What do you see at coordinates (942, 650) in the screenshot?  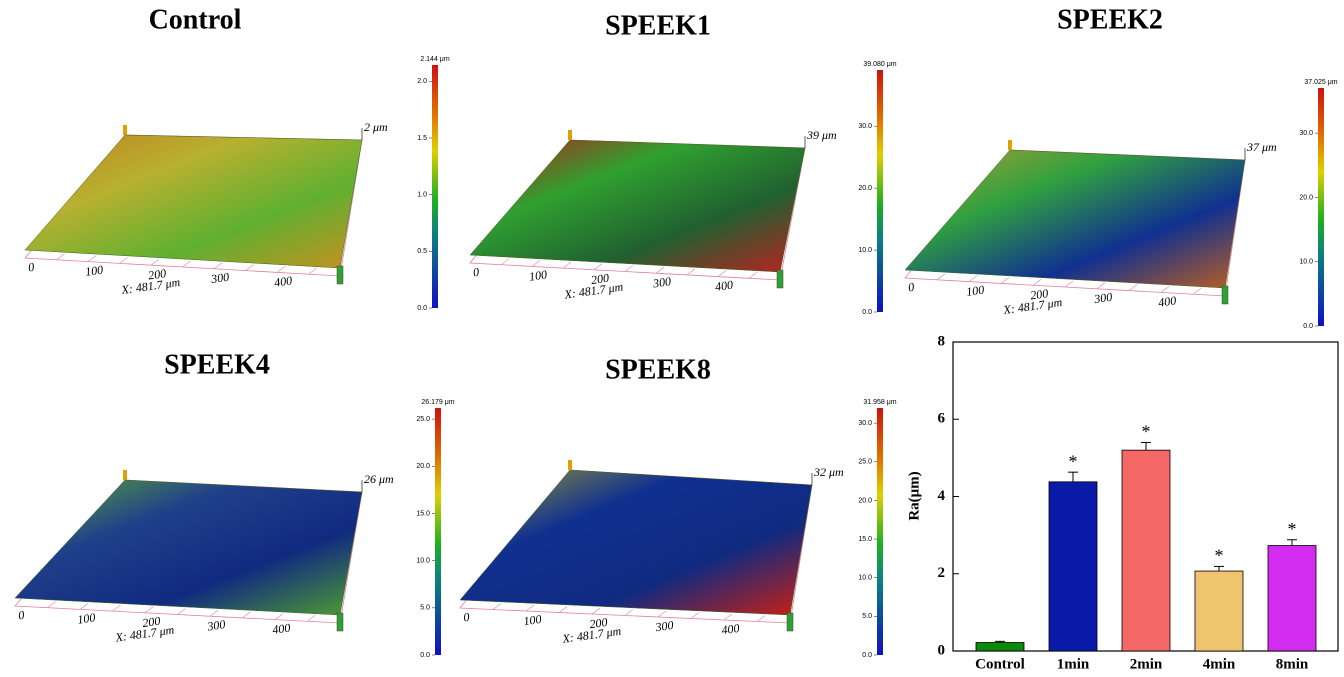 I see `y-tick-label: 0` at bounding box center [942, 650].